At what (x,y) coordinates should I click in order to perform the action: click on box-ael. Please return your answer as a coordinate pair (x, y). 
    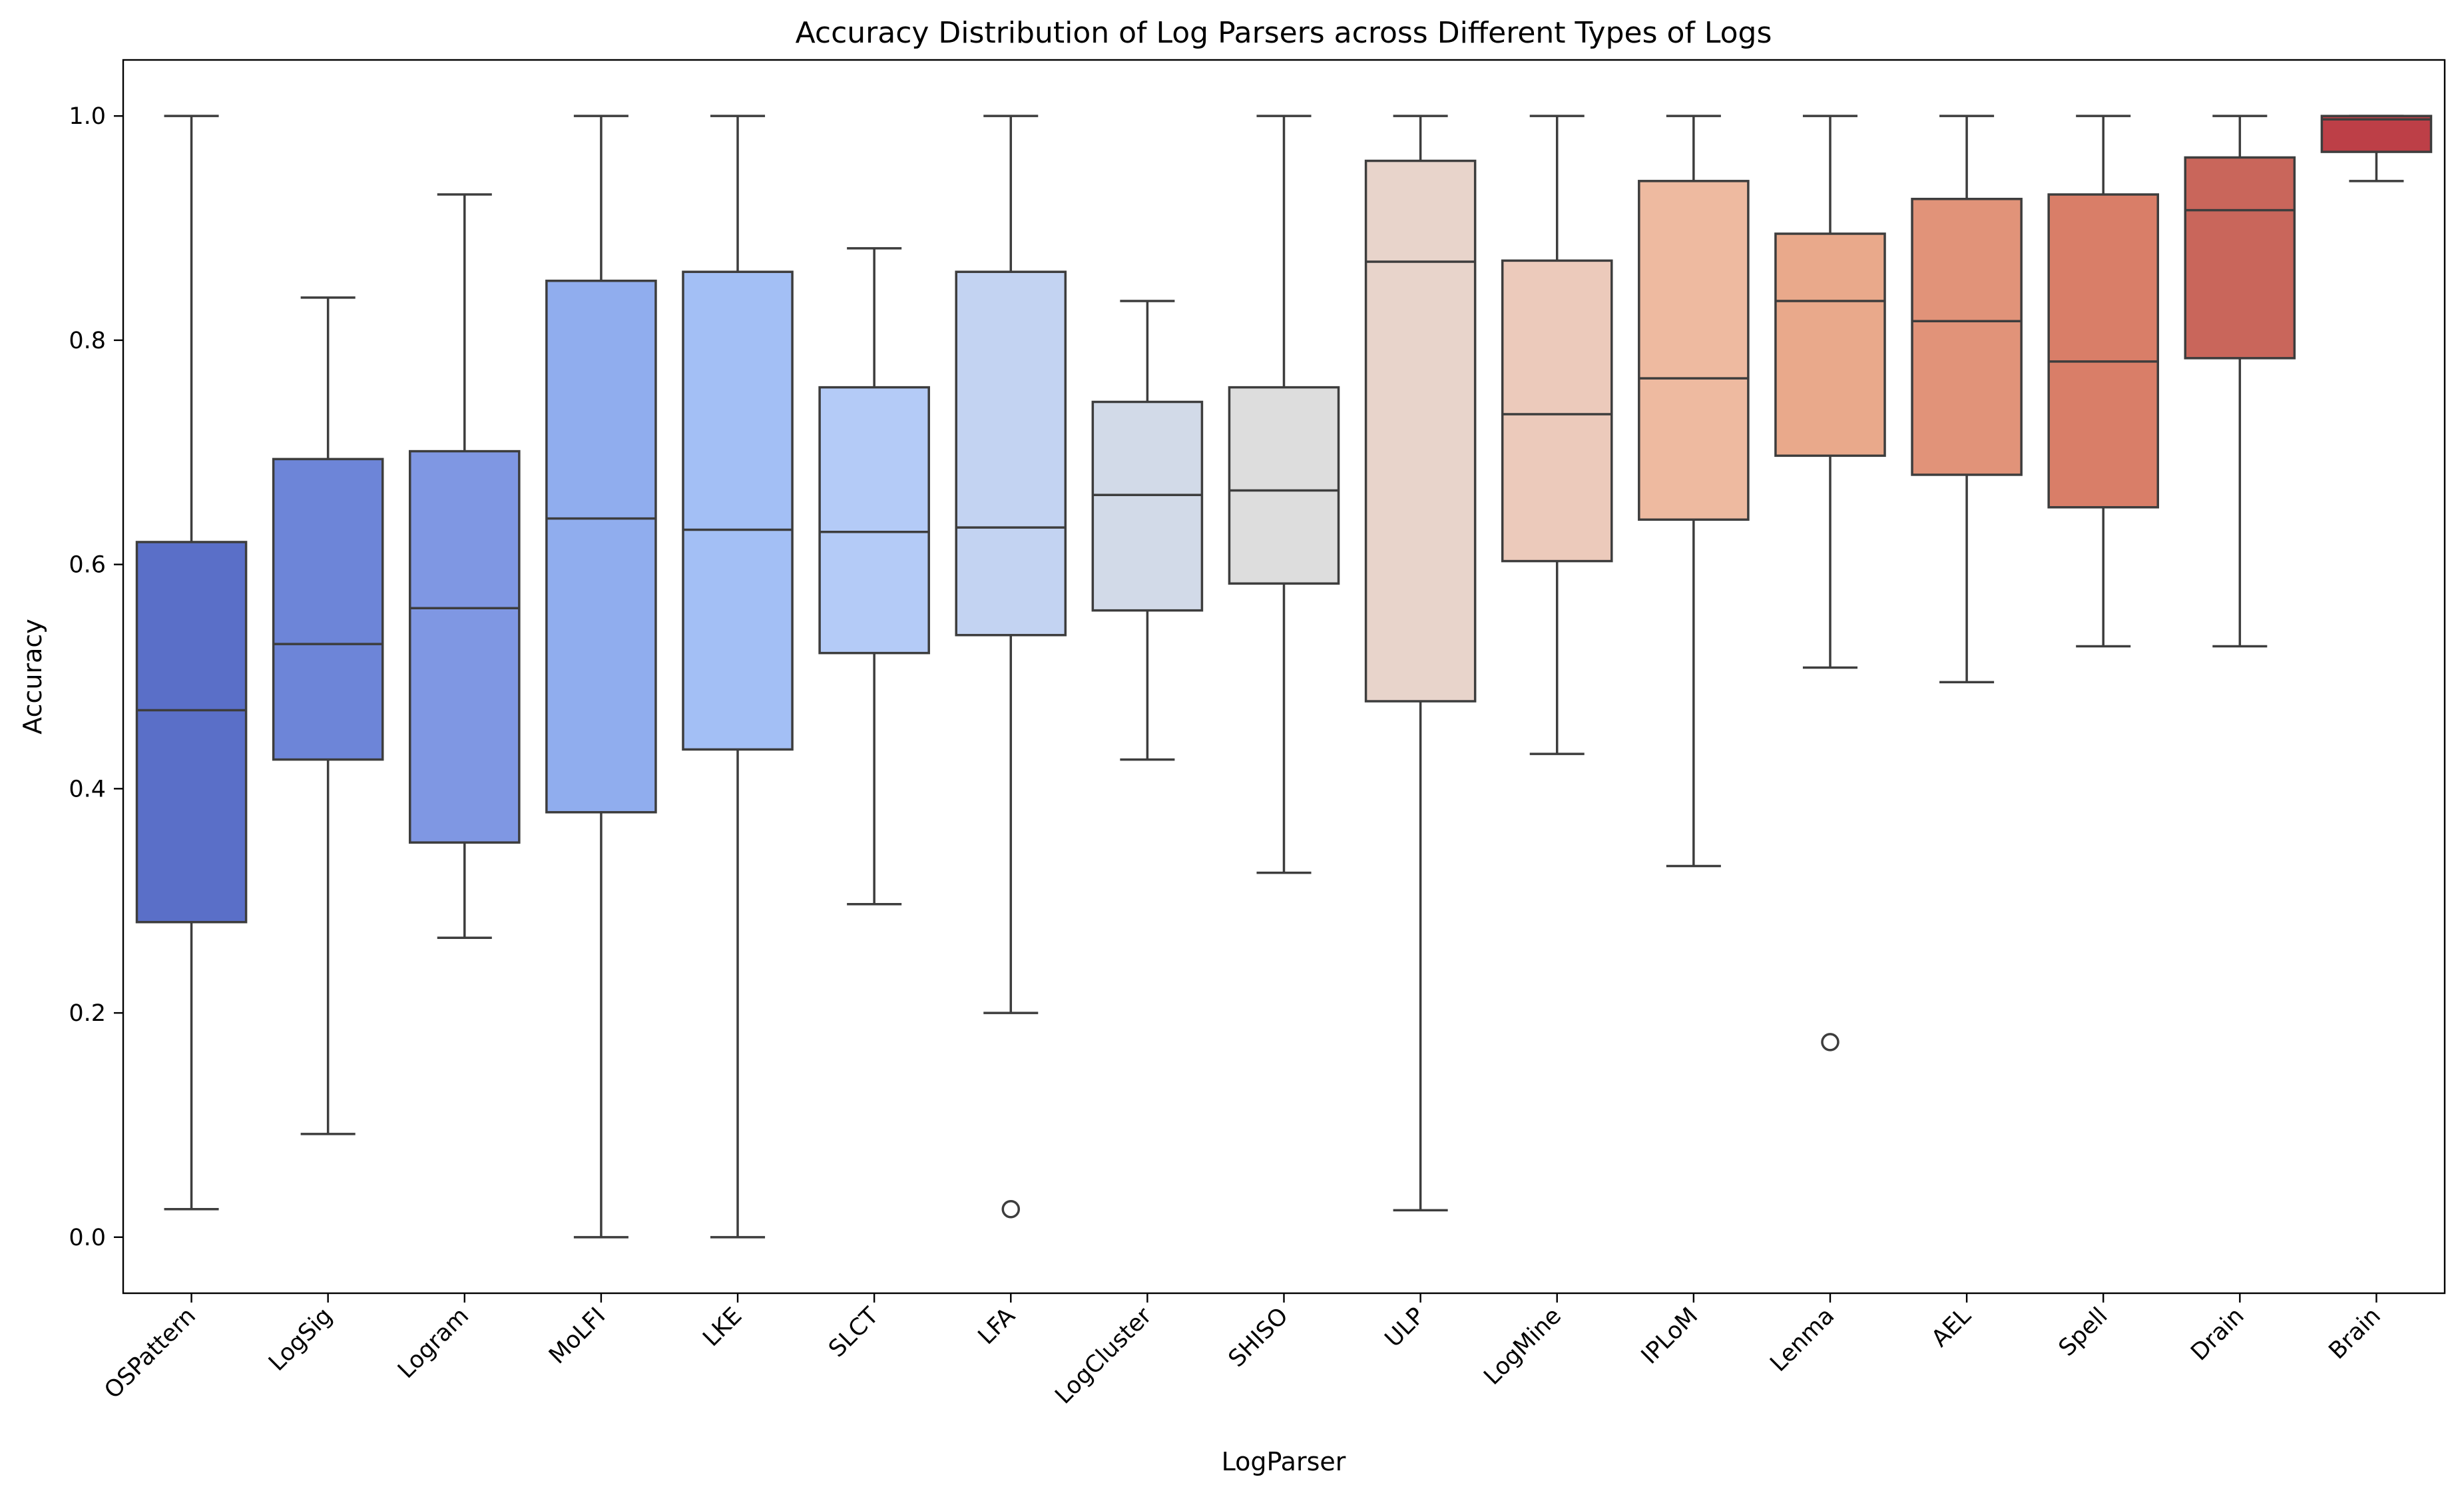
    Looking at the image, I should click on (1967, 400).